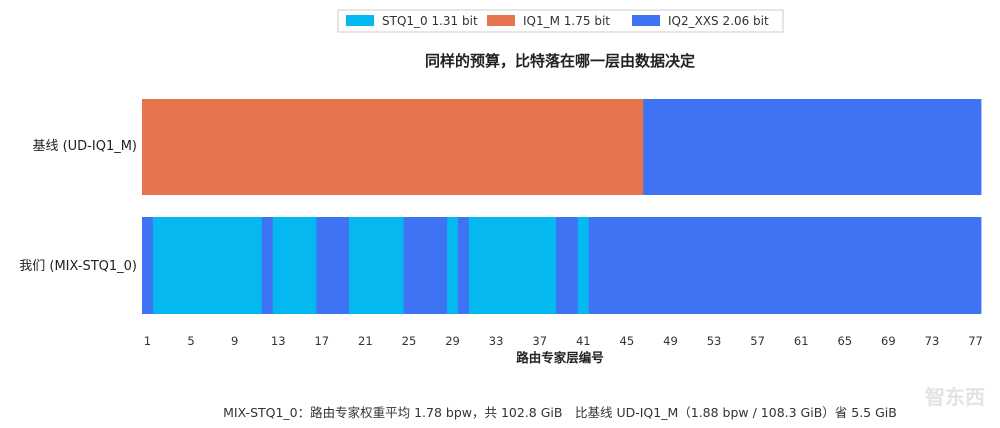 The width and height of the screenshot is (1000, 428). What do you see at coordinates (646, 20) in the screenshot?
I see `legend-swatch-iq2-xxs` at bounding box center [646, 20].